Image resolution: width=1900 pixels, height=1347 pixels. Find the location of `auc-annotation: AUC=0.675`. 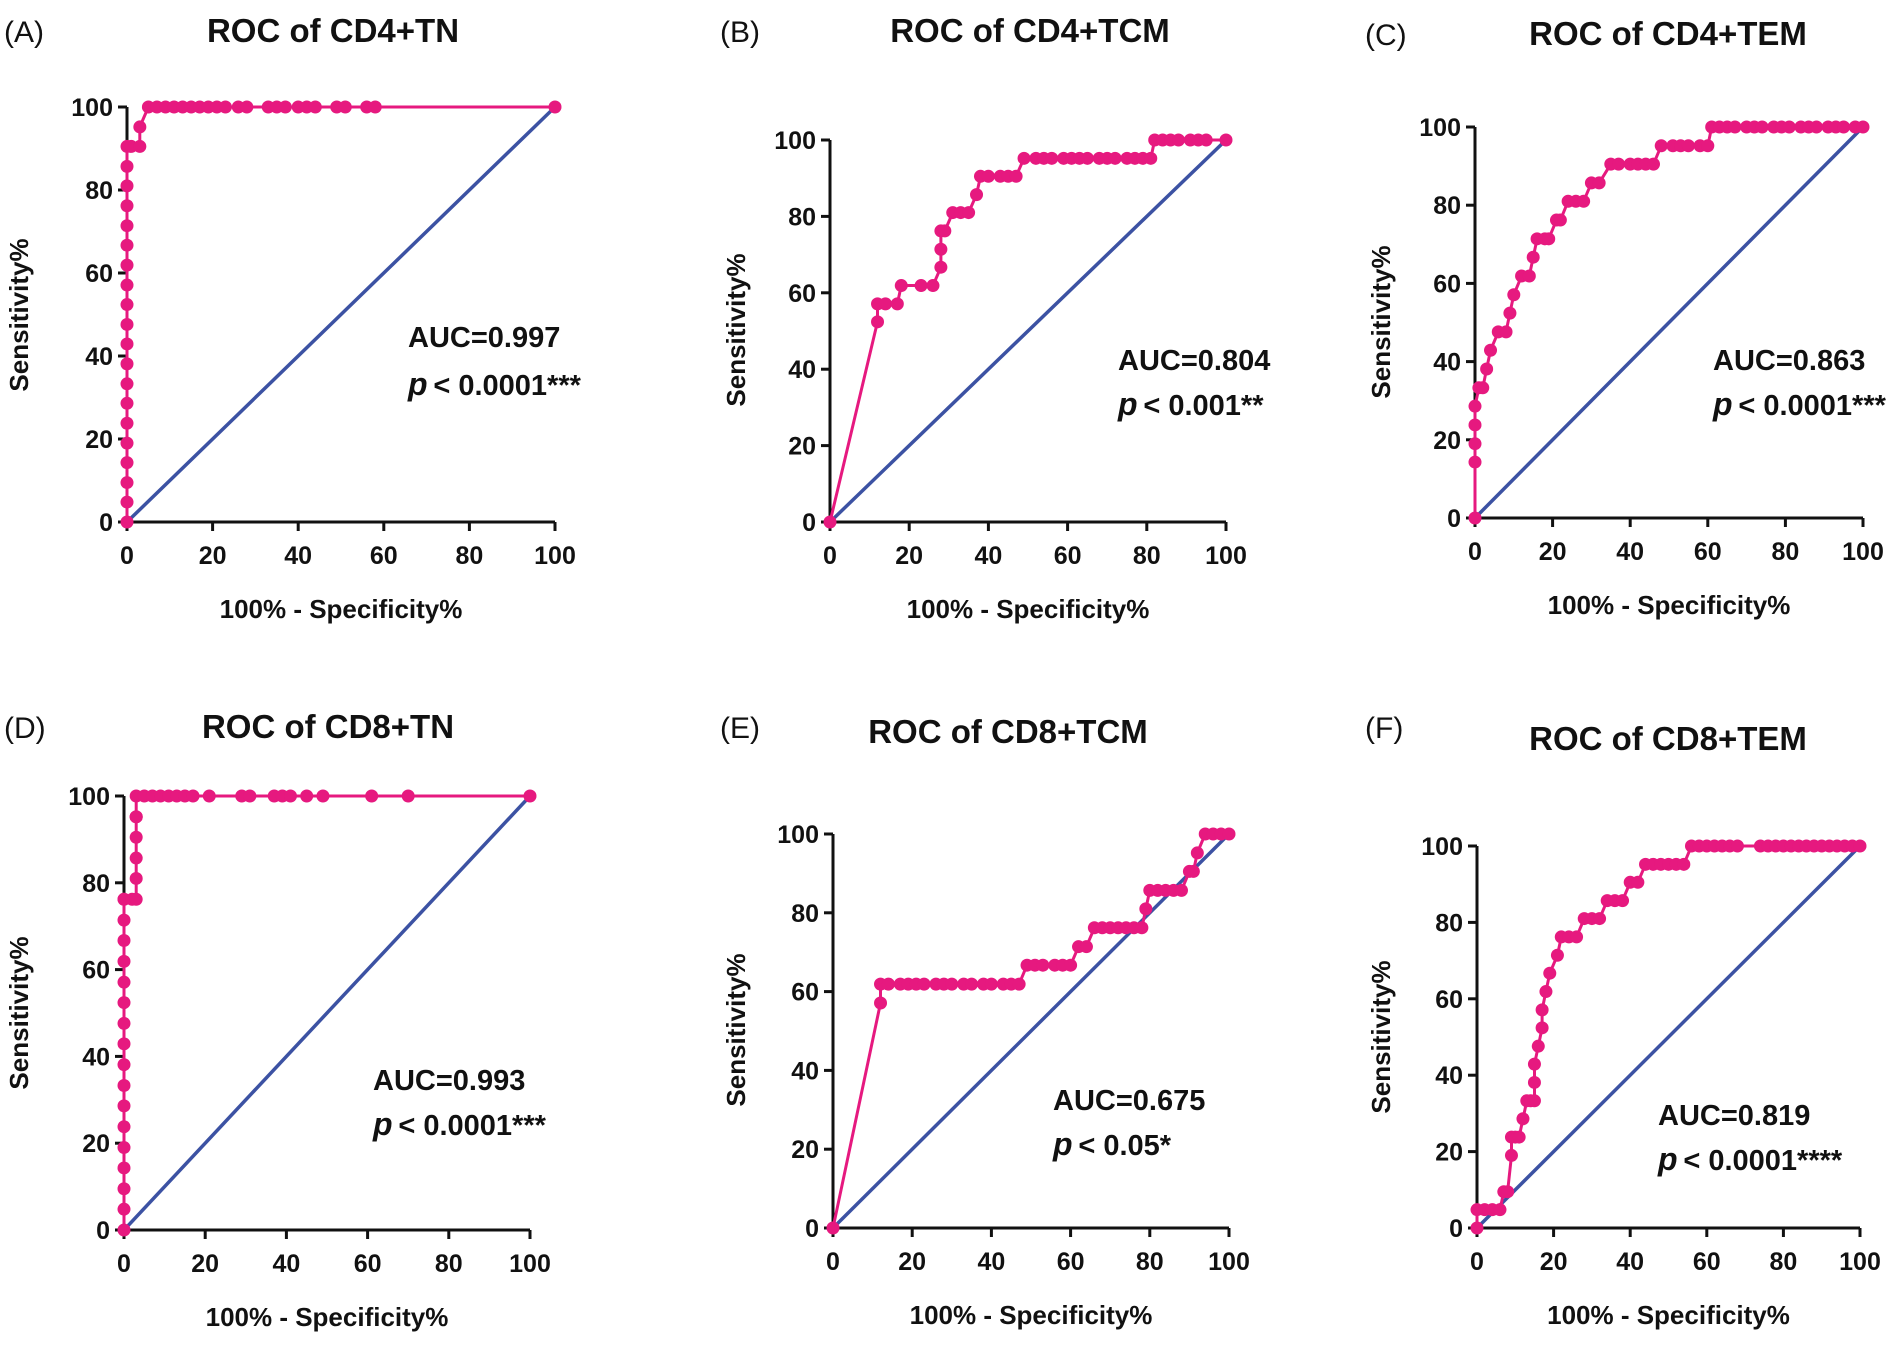

auc-annotation: AUC=0.675 is located at coordinates (1129, 1101).